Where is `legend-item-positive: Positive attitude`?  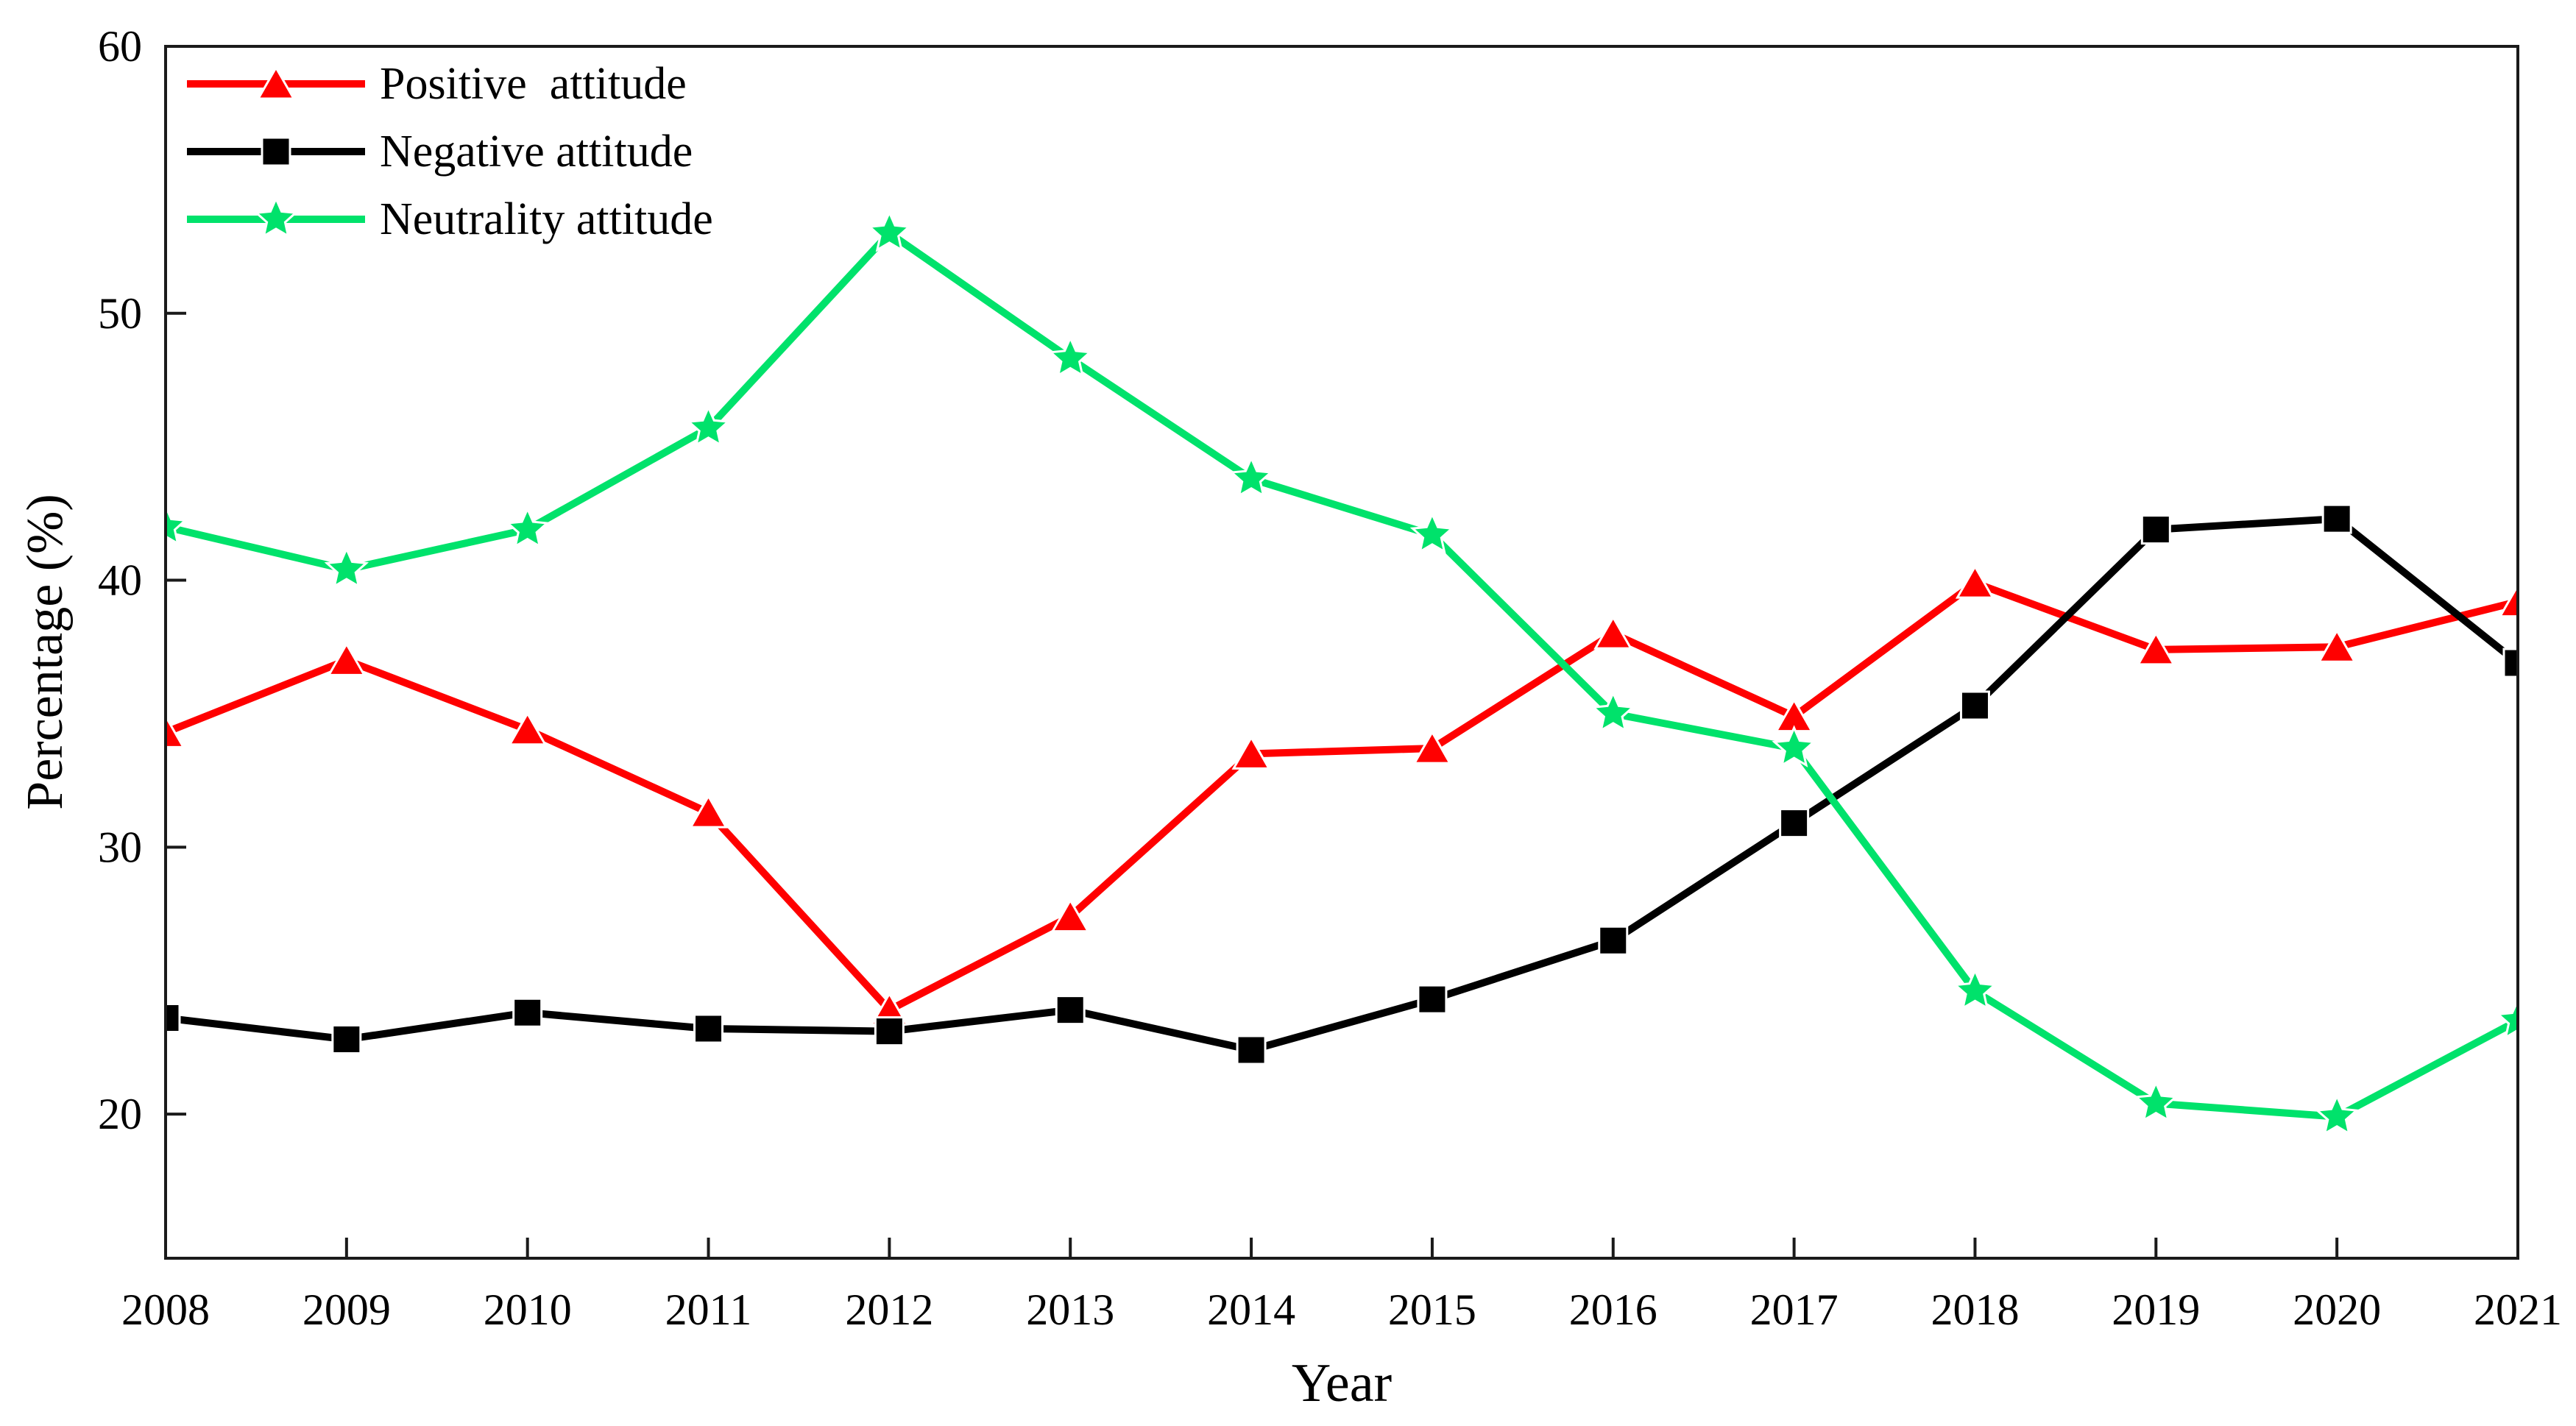 legend-item-positive: Positive attitude is located at coordinates (448, 83).